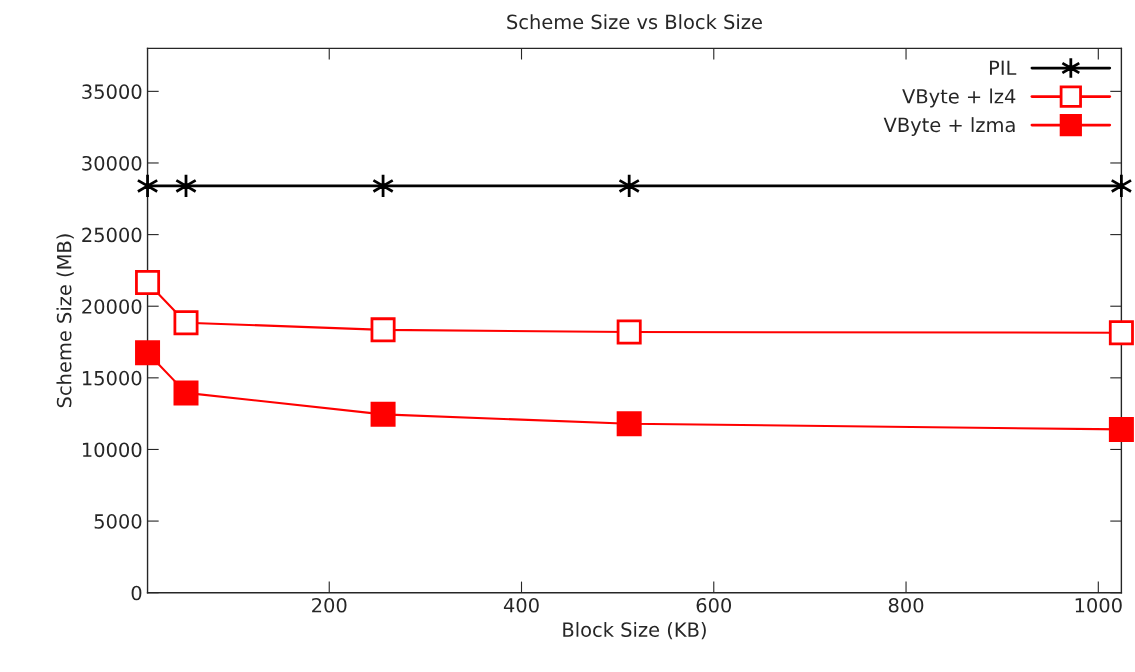 The height and width of the screenshot is (672, 1135). I want to click on y-axis-title: Scheme Size (MB), so click(65, 321).